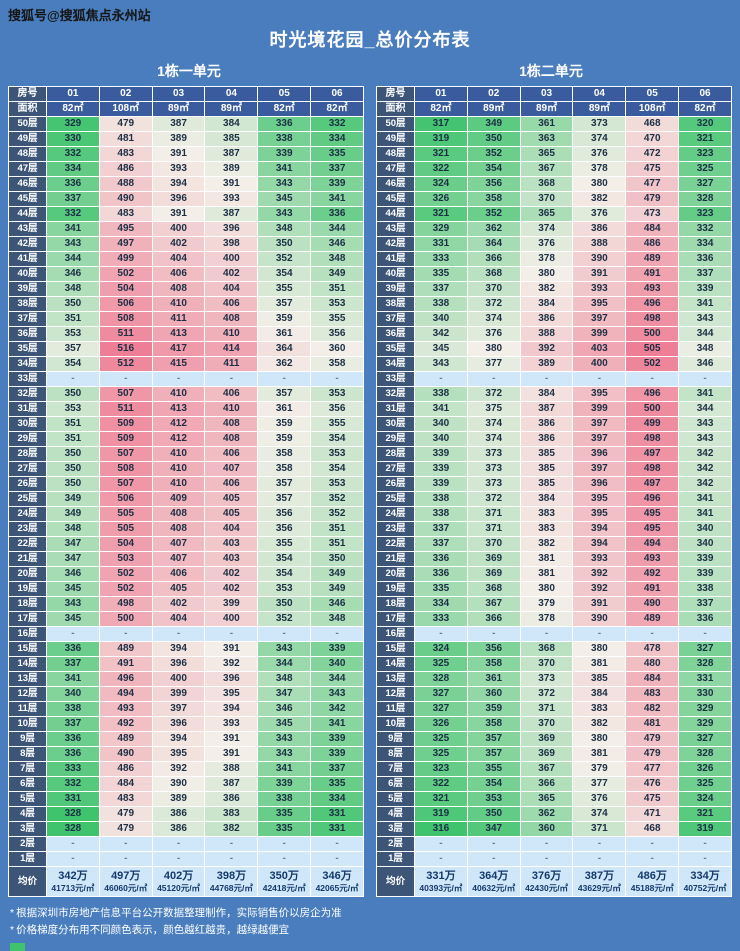 This screenshot has width=740, height=951. Describe the element at coordinates (652, 304) in the screenshot. I see `price-cell: 496` at that location.